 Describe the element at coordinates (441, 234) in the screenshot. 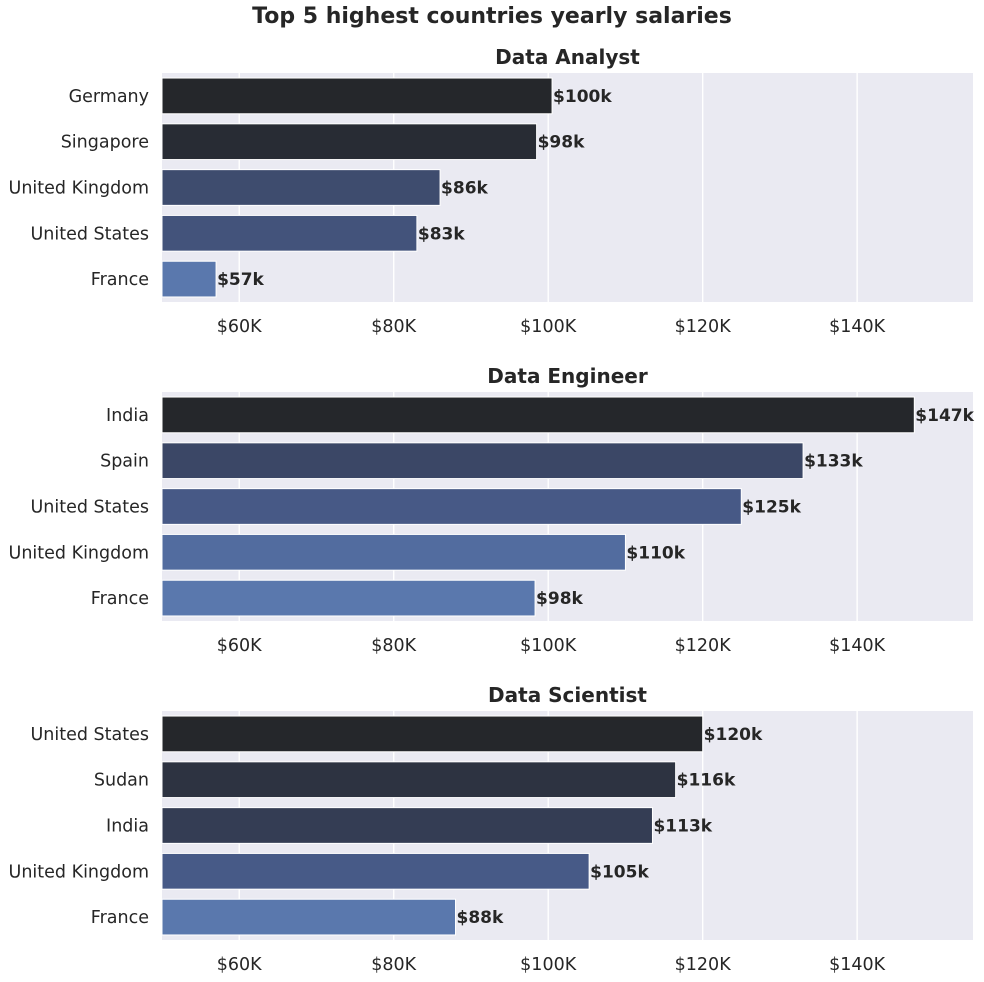

I see `data-label: $83k` at that location.